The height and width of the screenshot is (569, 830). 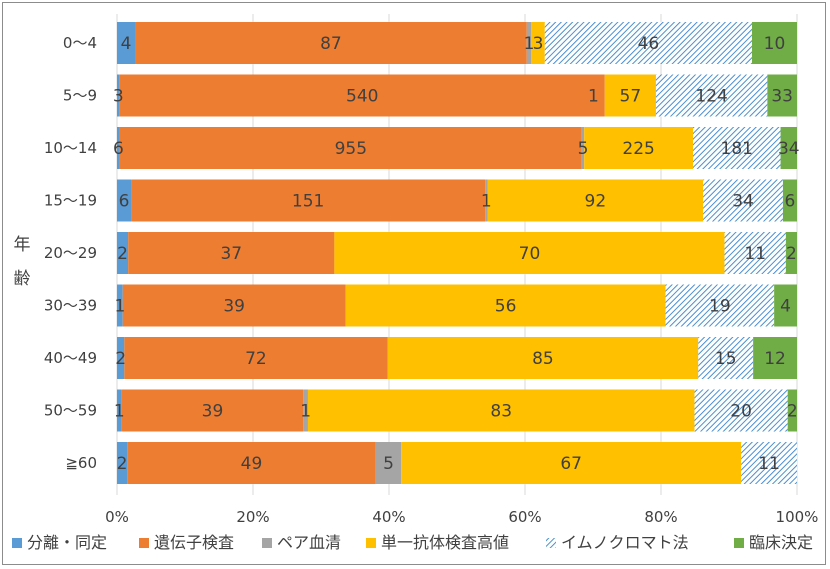 I want to click on category-label: 40〜49, so click(x=70, y=358).